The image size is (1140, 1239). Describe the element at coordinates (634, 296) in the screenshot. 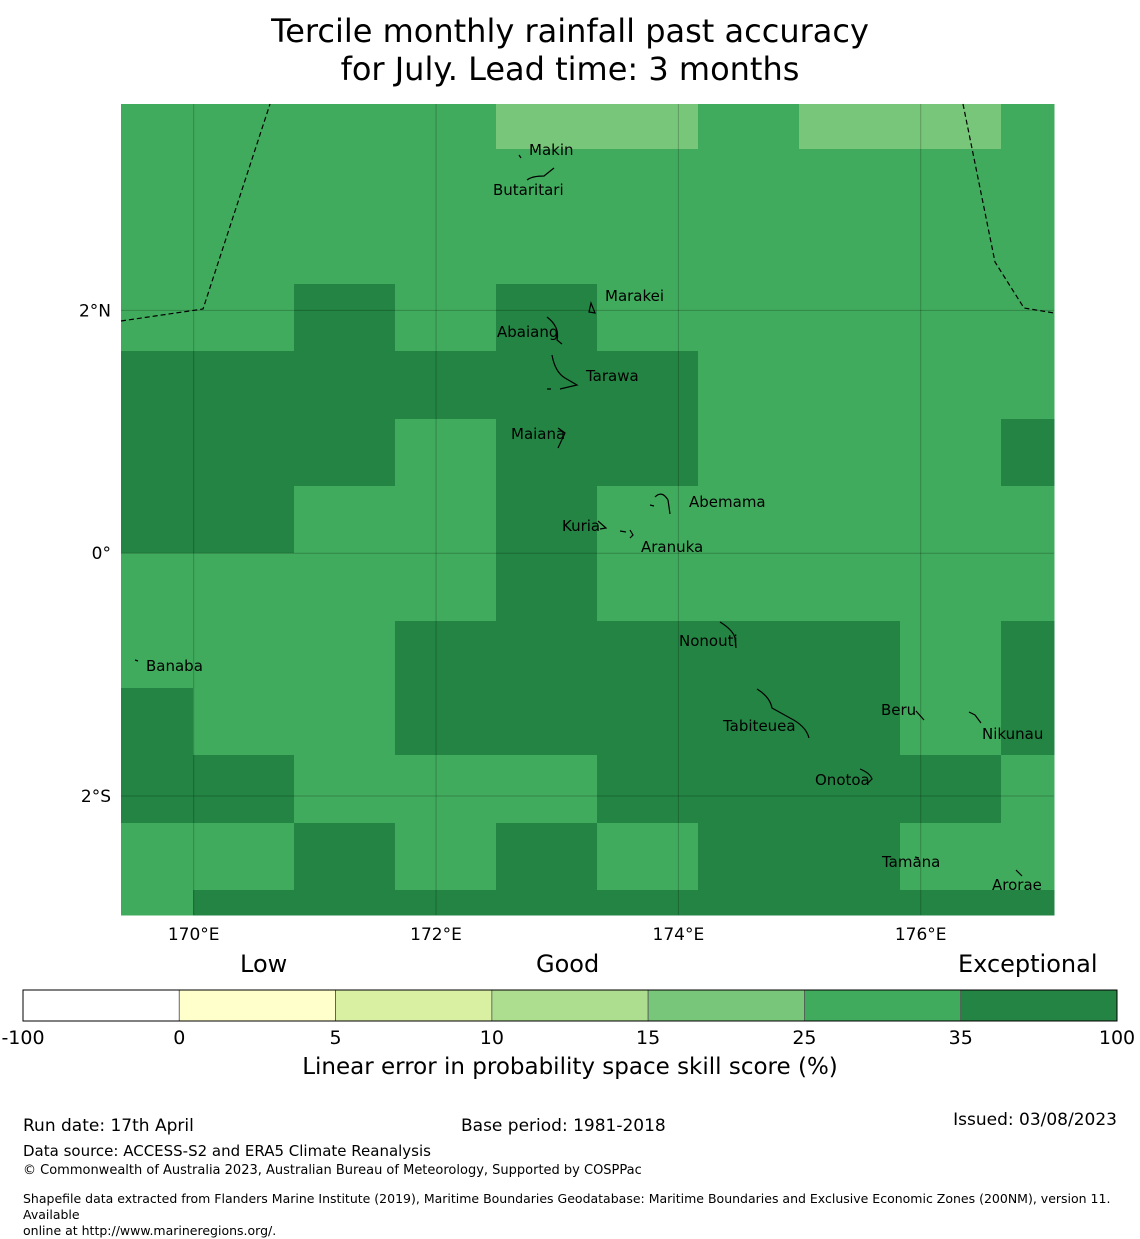

I see `island-label-marakei: Marakei` at that location.